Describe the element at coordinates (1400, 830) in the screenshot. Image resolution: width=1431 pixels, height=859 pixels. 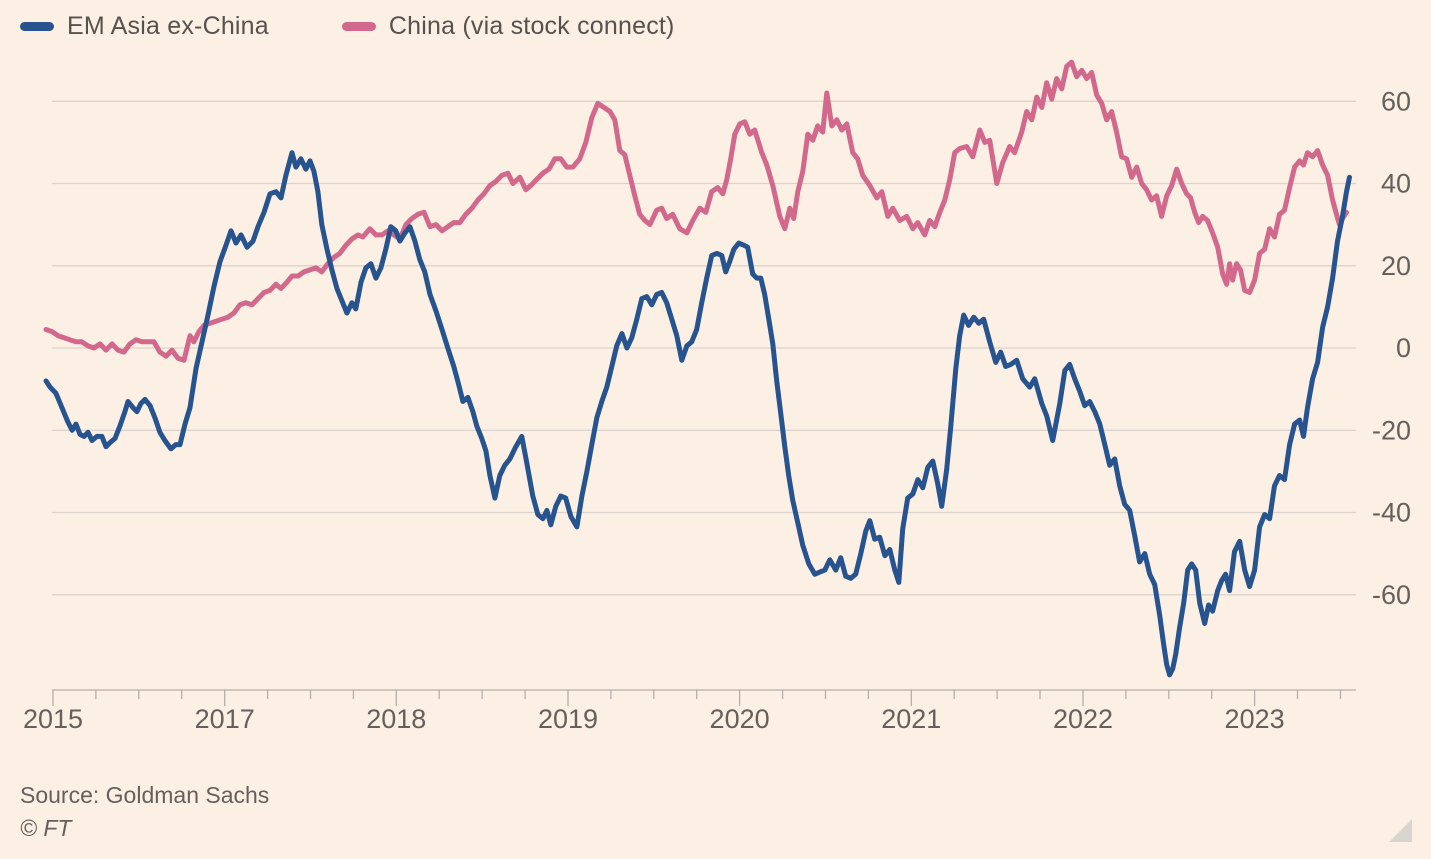
I see `resize-handle-icon` at that location.